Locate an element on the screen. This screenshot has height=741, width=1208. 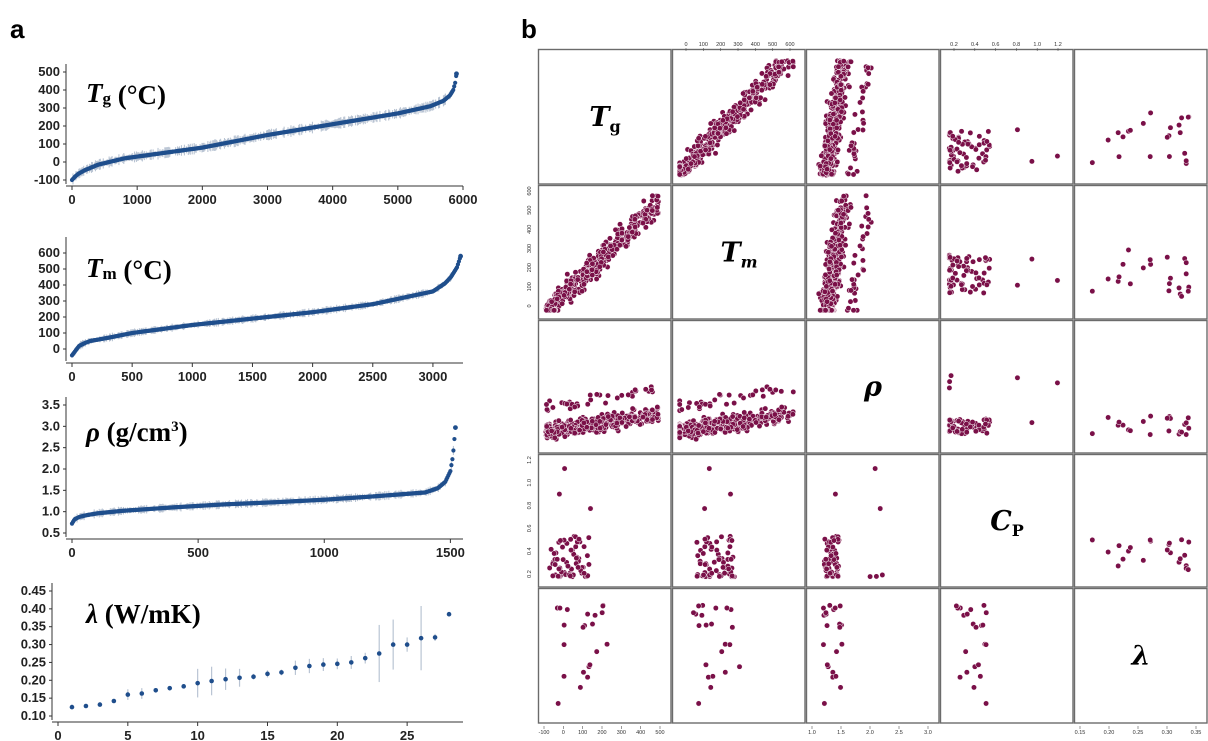
x-tick-label: 1500 is located at coordinates (450, 552).